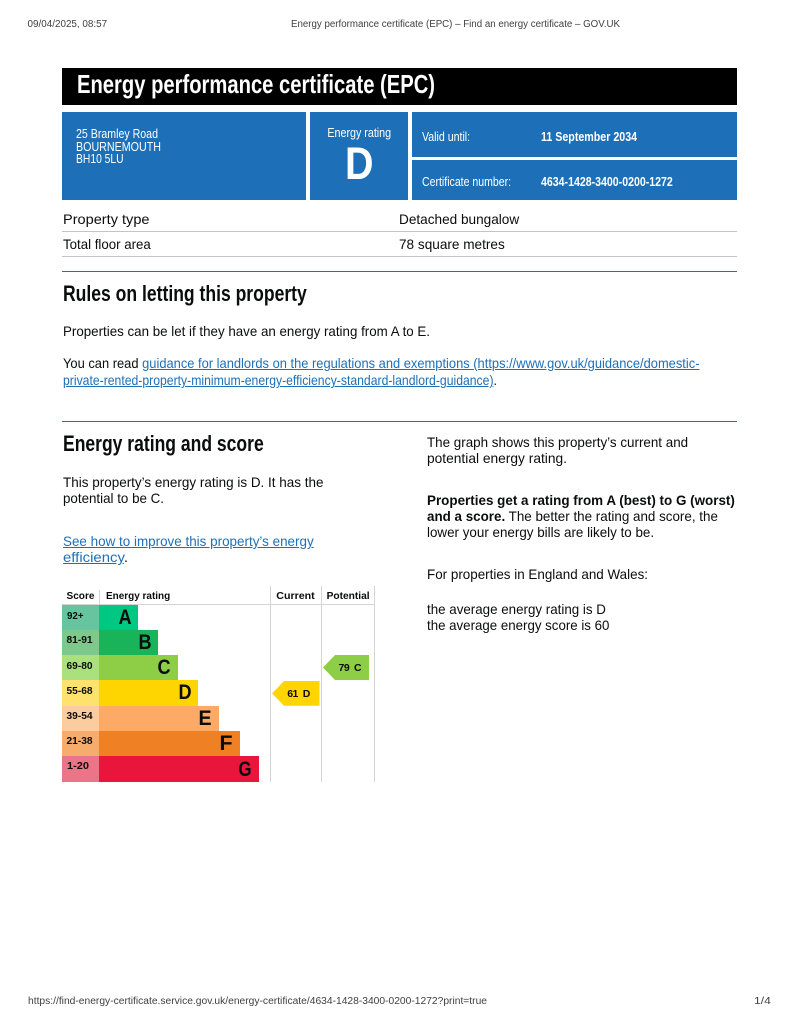  I want to click on svg-text: 79 C, so click(350, 668).